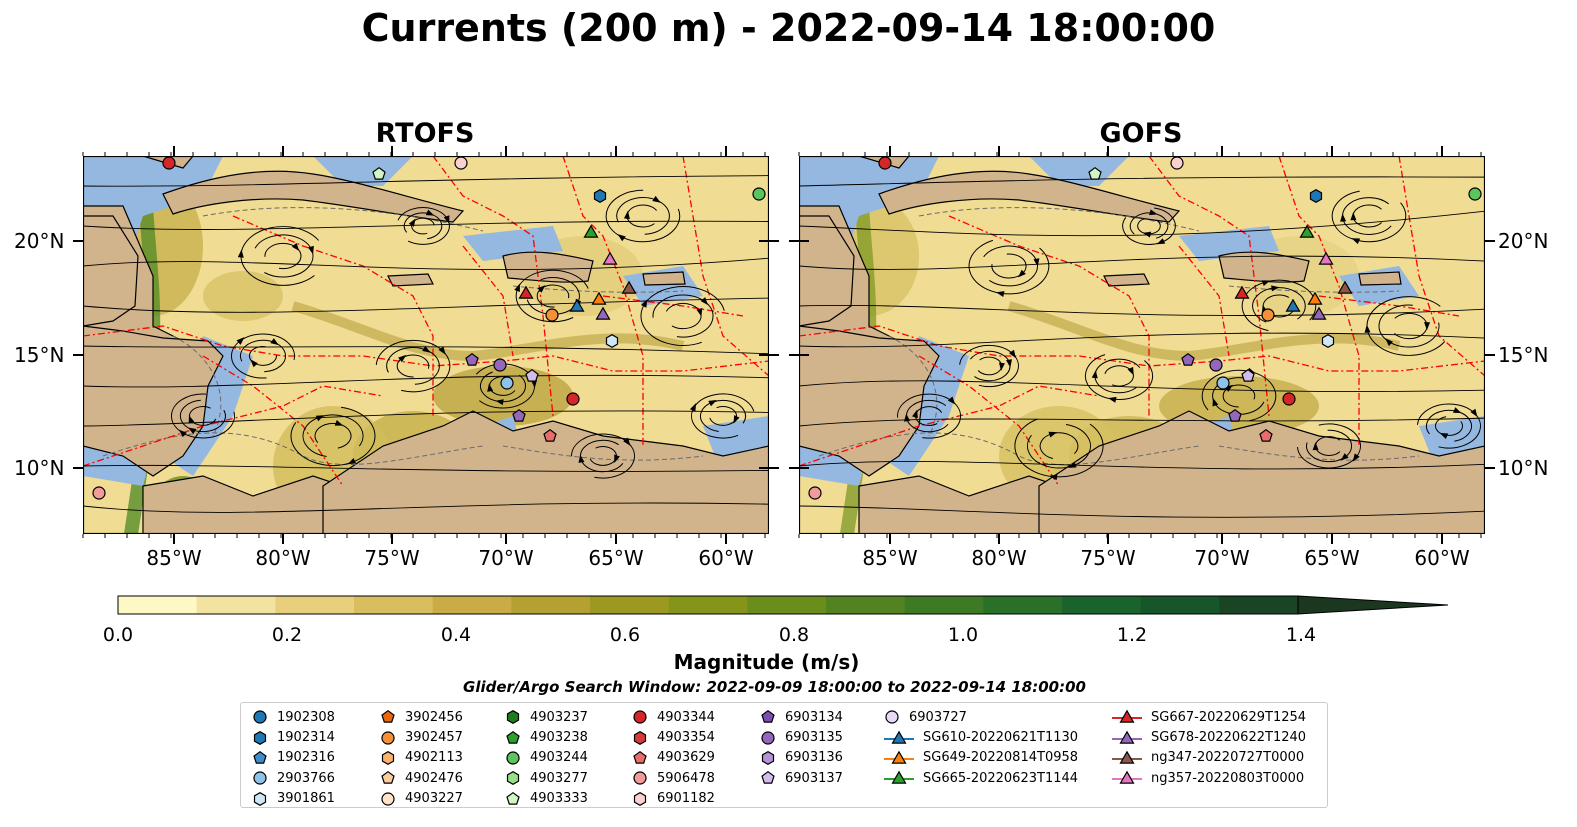 The image size is (1577, 827). I want to click on legend-column: 4903237 4903238 4903244 4903277 4903333, so click(546, 758).